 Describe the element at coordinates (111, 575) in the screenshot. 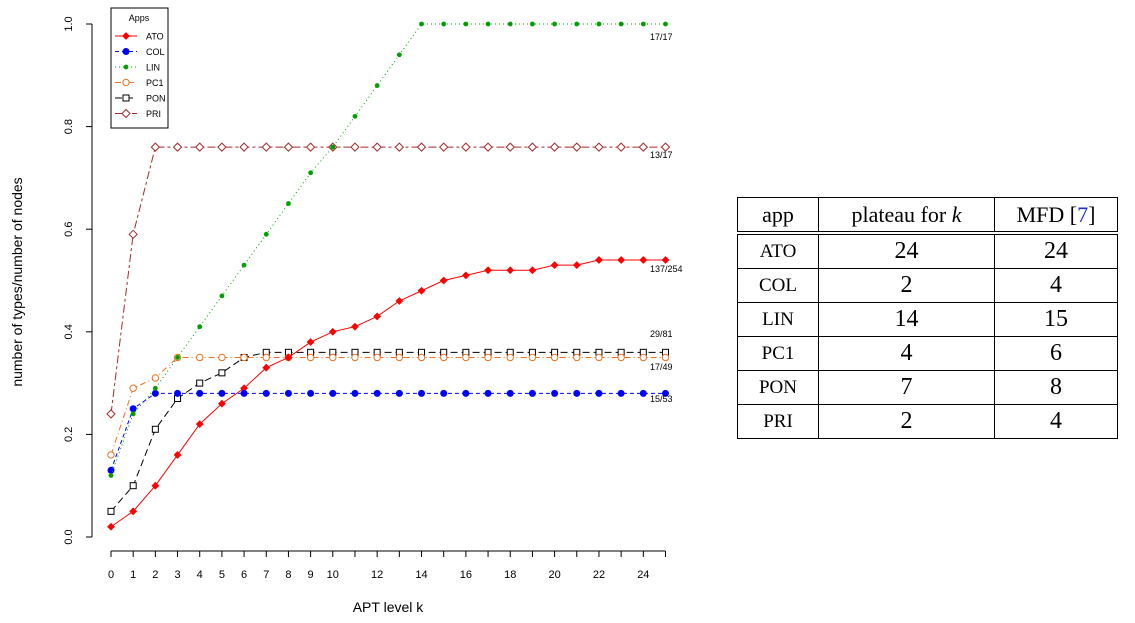

I see `x-tick-label: 0` at that location.